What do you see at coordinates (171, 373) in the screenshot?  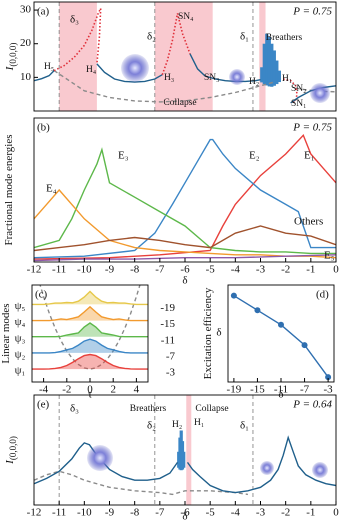 I see `mode-delta: -3` at bounding box center [171, 373].